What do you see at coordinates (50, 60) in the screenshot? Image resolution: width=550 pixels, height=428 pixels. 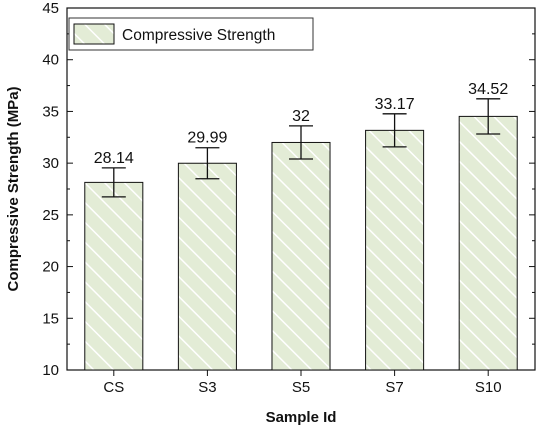 I see `y-tick-label: 40` at bounding box center [50, 60].